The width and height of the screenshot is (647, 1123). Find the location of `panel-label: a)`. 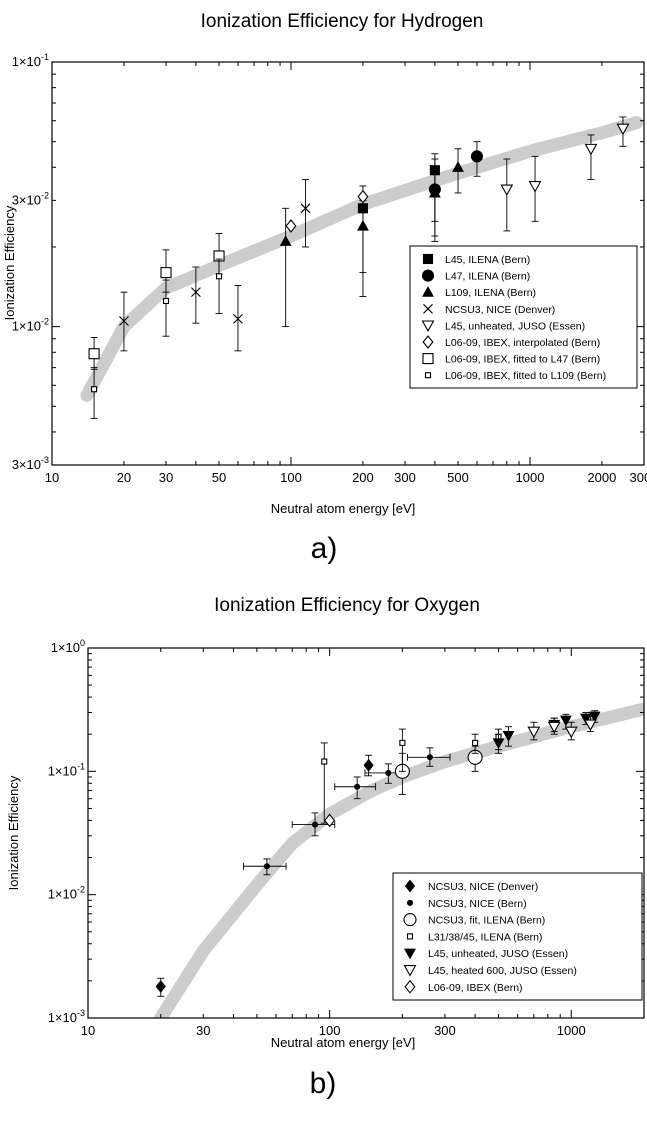

panel-label: a) is located at coordinates (324, 548).